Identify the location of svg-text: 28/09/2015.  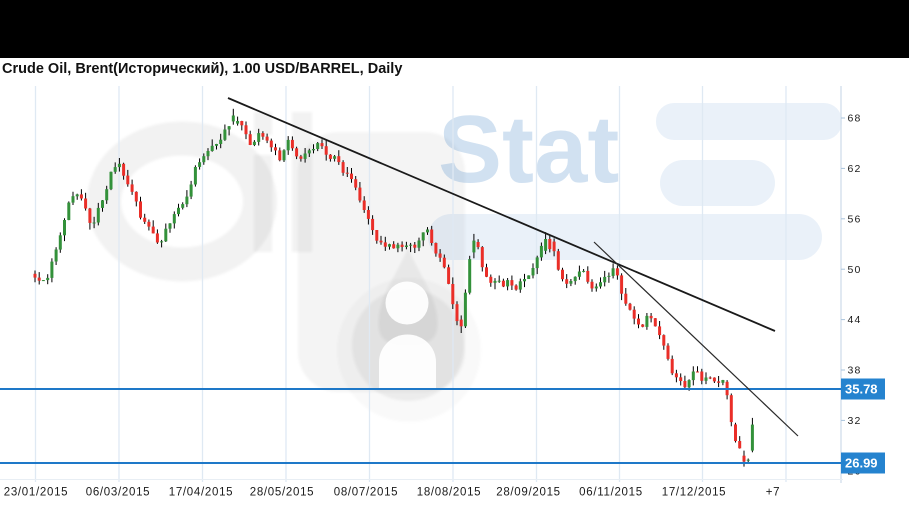
(528, 493).